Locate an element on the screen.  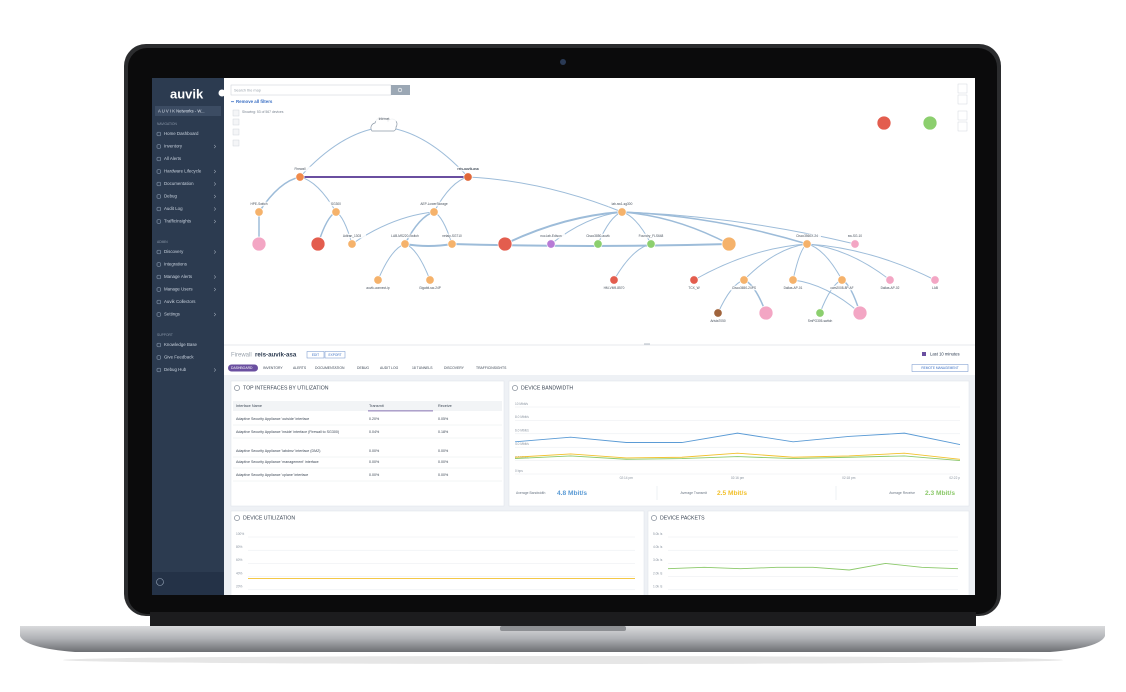
node-label: LAB-MS220-Switch is located at coordinates (405, 236).